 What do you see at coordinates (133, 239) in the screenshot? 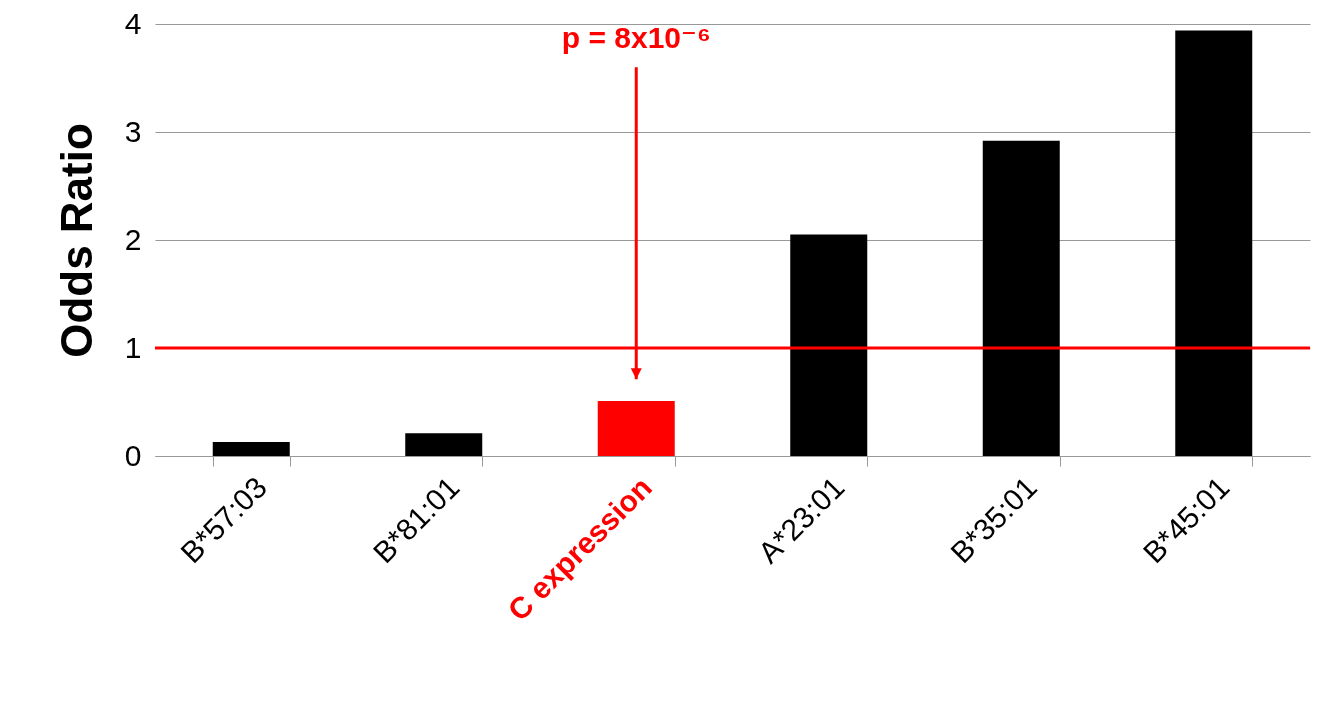
I see `y-tick-label: 2` at bounding box center [133, 239].